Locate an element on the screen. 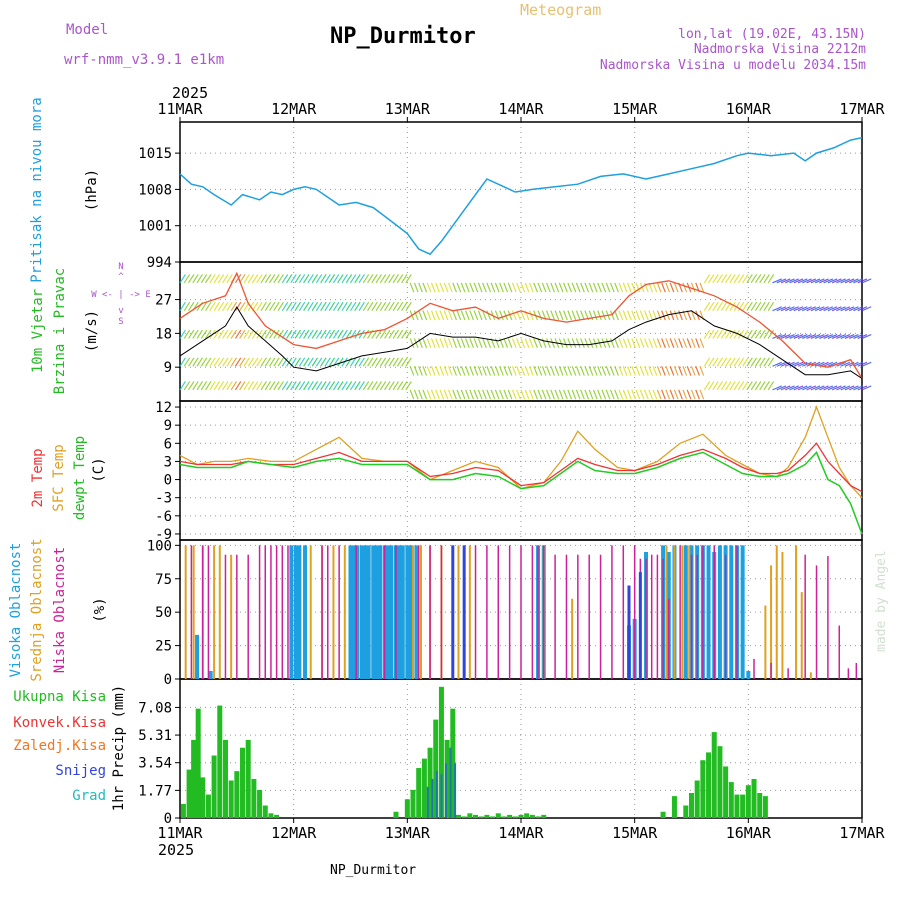 The height and width of the screenshot is (900, 900). y-tick-label: 3 is located at coordinates (168, 462).